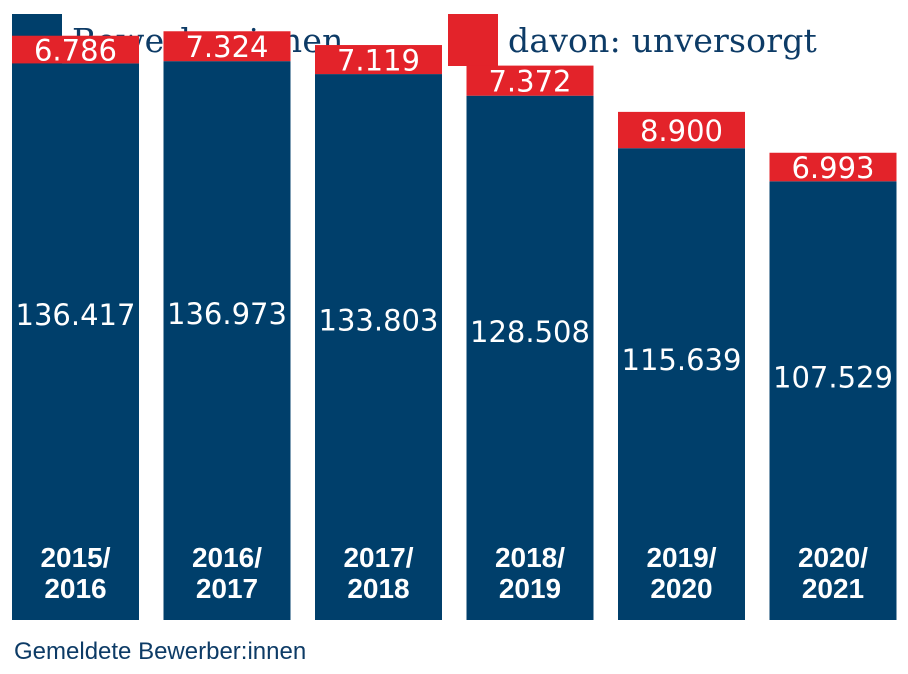 This screenshot has height=674, width=908. I want to click on category-label-3-line2: 2019, so click(530, 588).